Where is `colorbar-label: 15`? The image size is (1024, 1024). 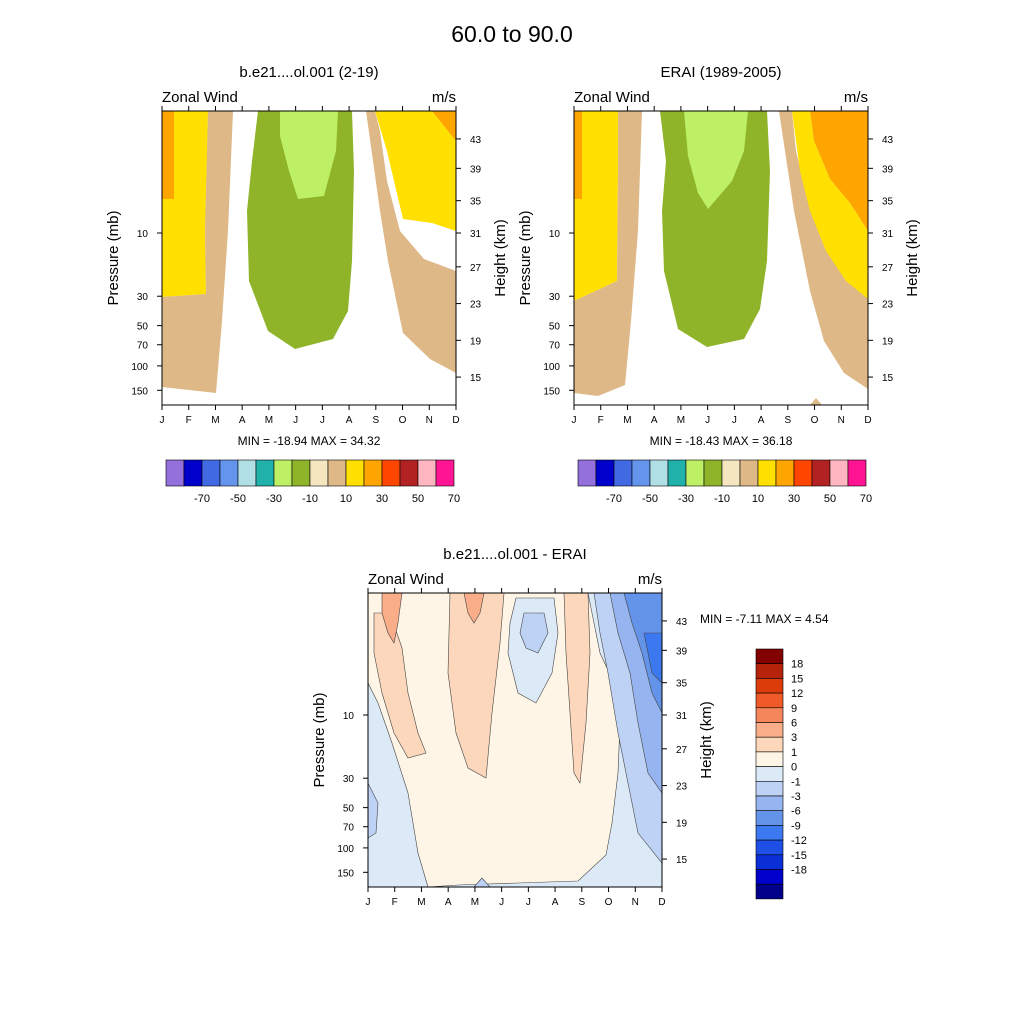
colorbar-label: 15 is located at coordinates (797, 679).